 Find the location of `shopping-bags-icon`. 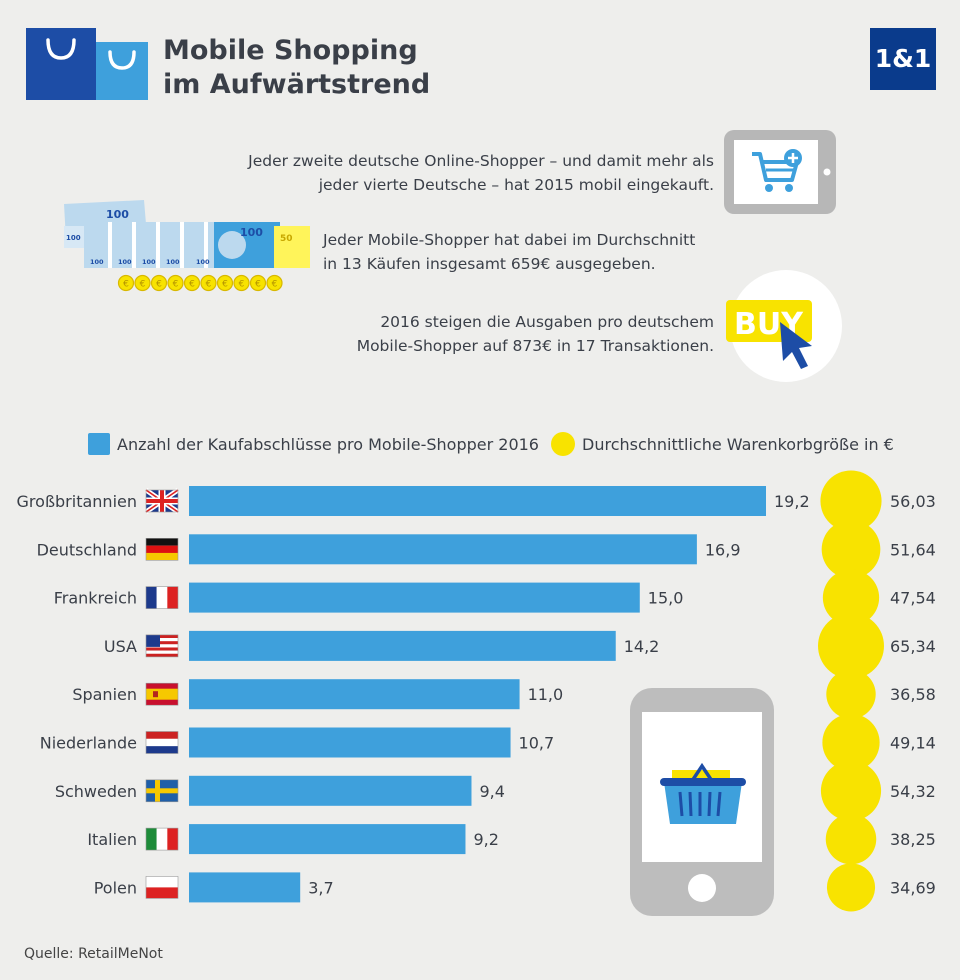

shopping-bags-icon is located at coordinates (87, 63).